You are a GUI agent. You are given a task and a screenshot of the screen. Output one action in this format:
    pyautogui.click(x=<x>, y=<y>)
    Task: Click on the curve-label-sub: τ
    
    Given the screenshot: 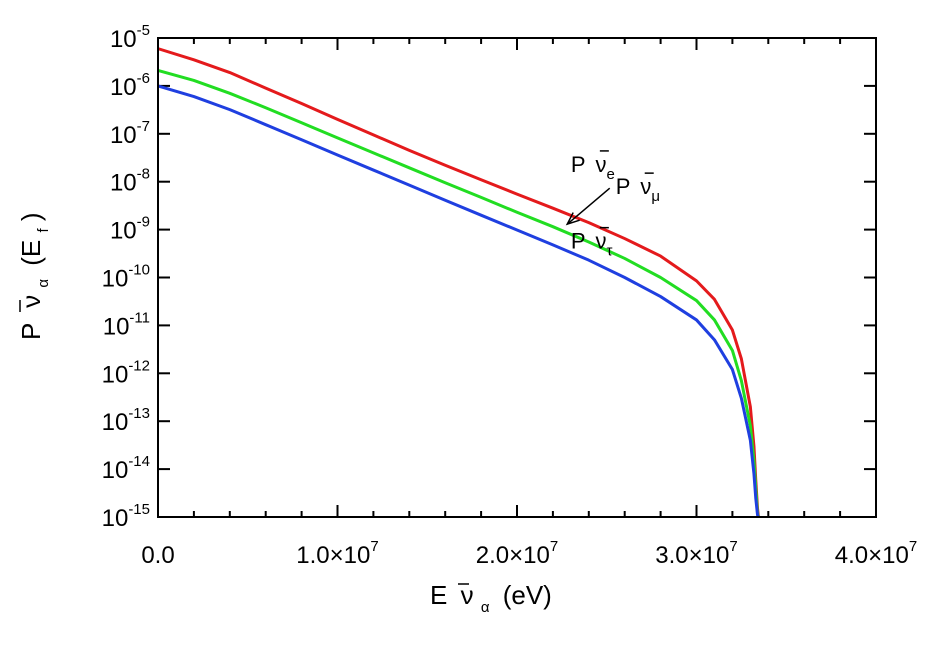 What is the action you would take?
    pyautogui.click(x=610, y=251)
    